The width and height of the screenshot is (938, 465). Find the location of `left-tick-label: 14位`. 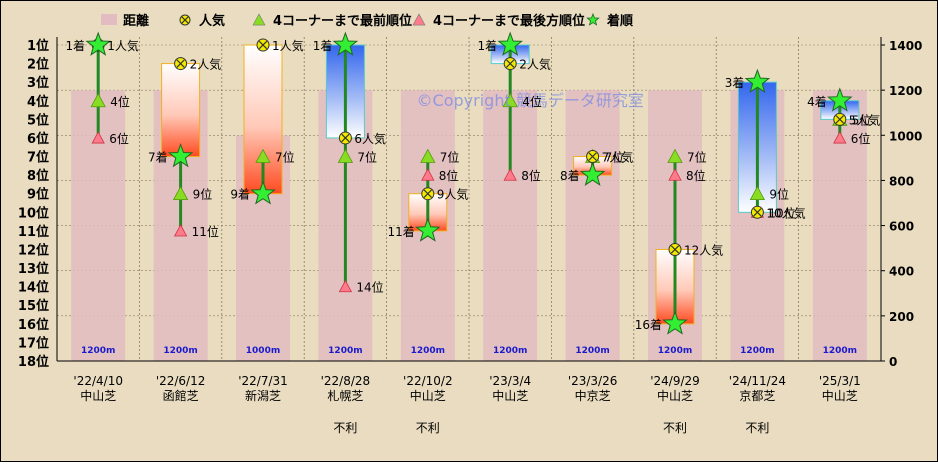

left-tick-label: 14位 is located at coordinates (33, 288).